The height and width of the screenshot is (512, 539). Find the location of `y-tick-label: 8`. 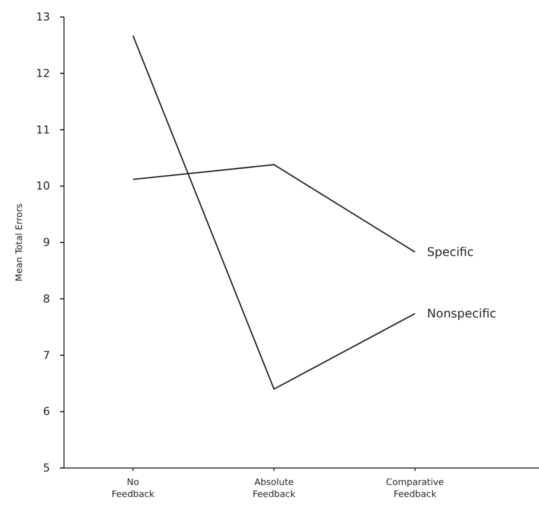

y-tick-label: 8 is located at coordinates (46, 299).